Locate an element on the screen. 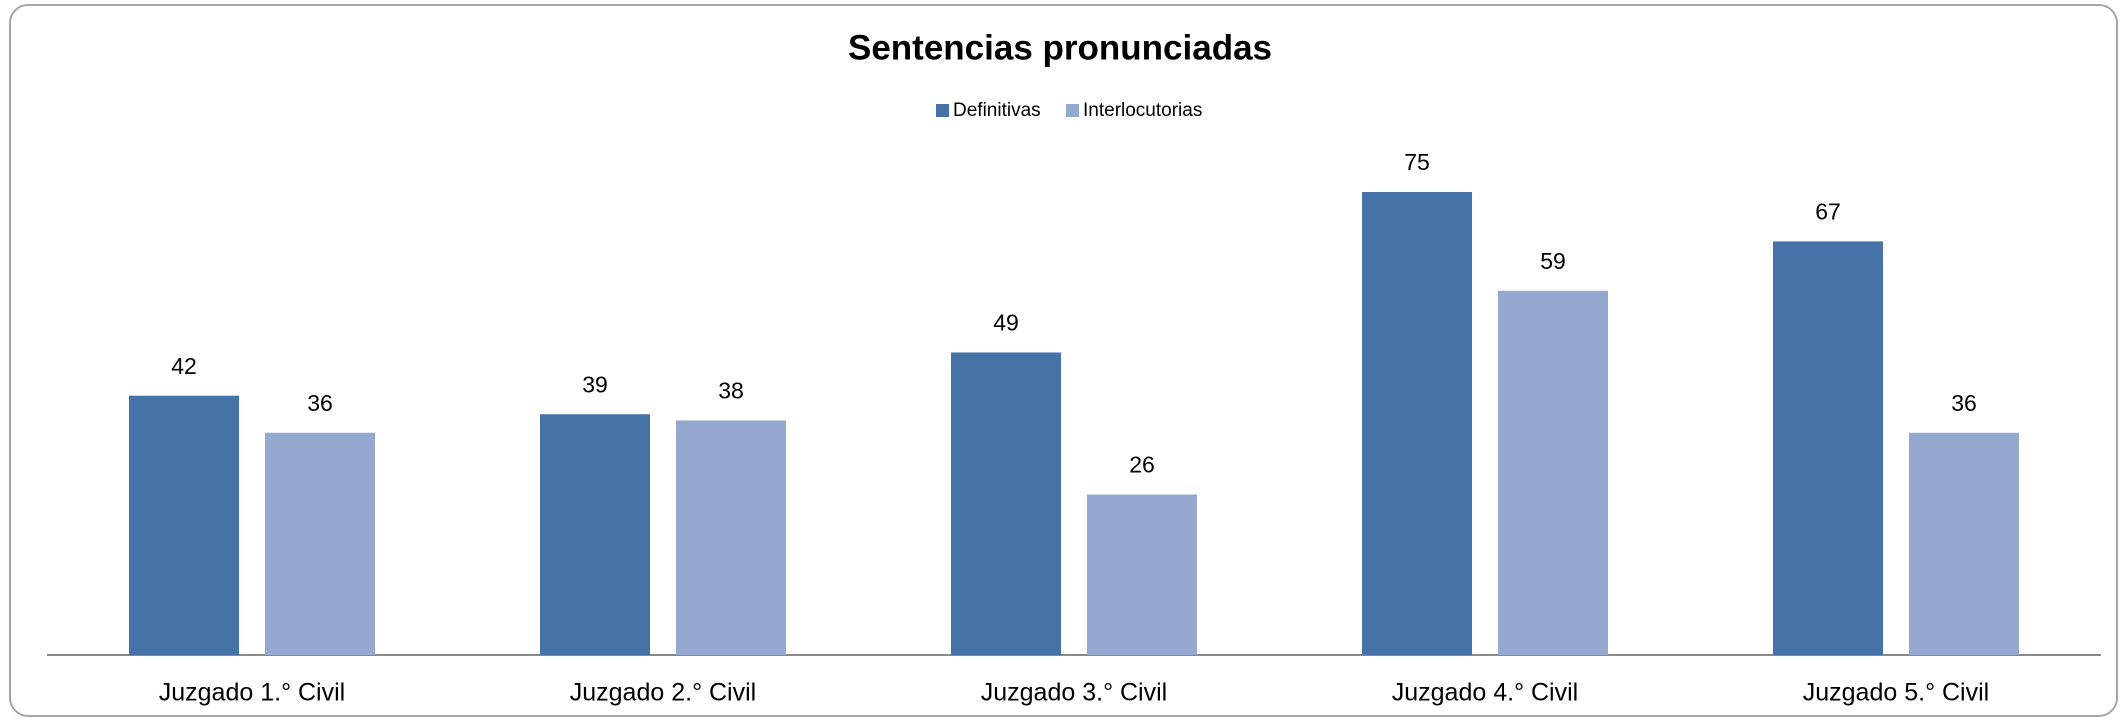 This screenshot has height=721, width=2121. x-tick-label: Juzgado 1.° Civil is located at coordinates (252, 693).